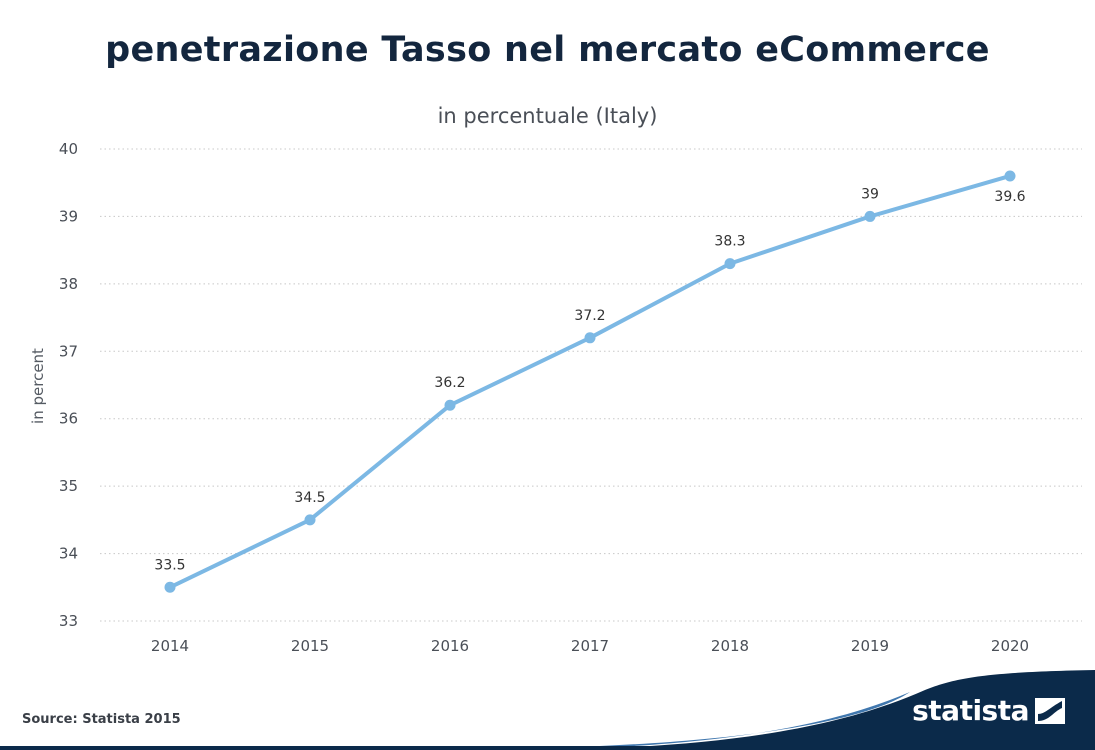 This screenshot has width=1095, height=750. I want to click on y-tick-label: 34, so click(68, 554).